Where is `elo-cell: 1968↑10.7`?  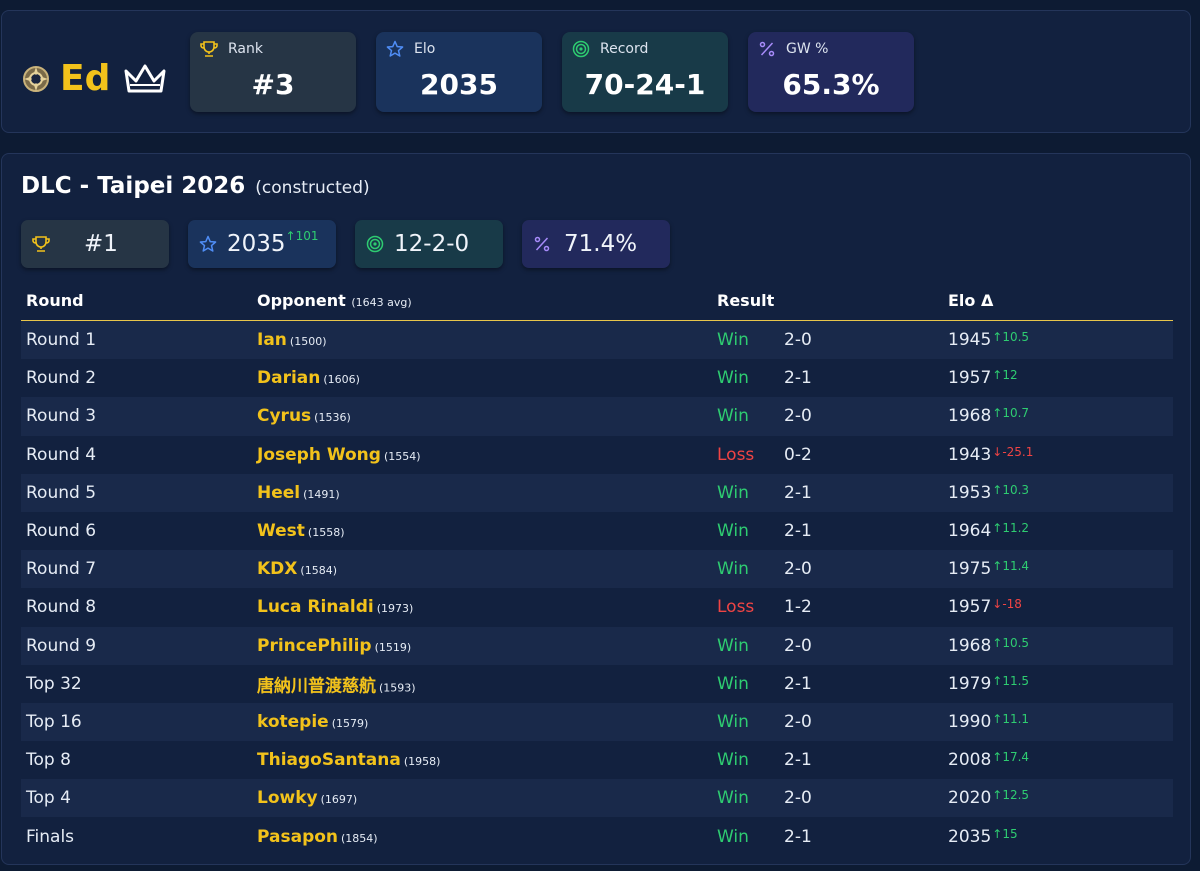 elo-cell: 1968↑10.7 is located at coordinates (988, 416).